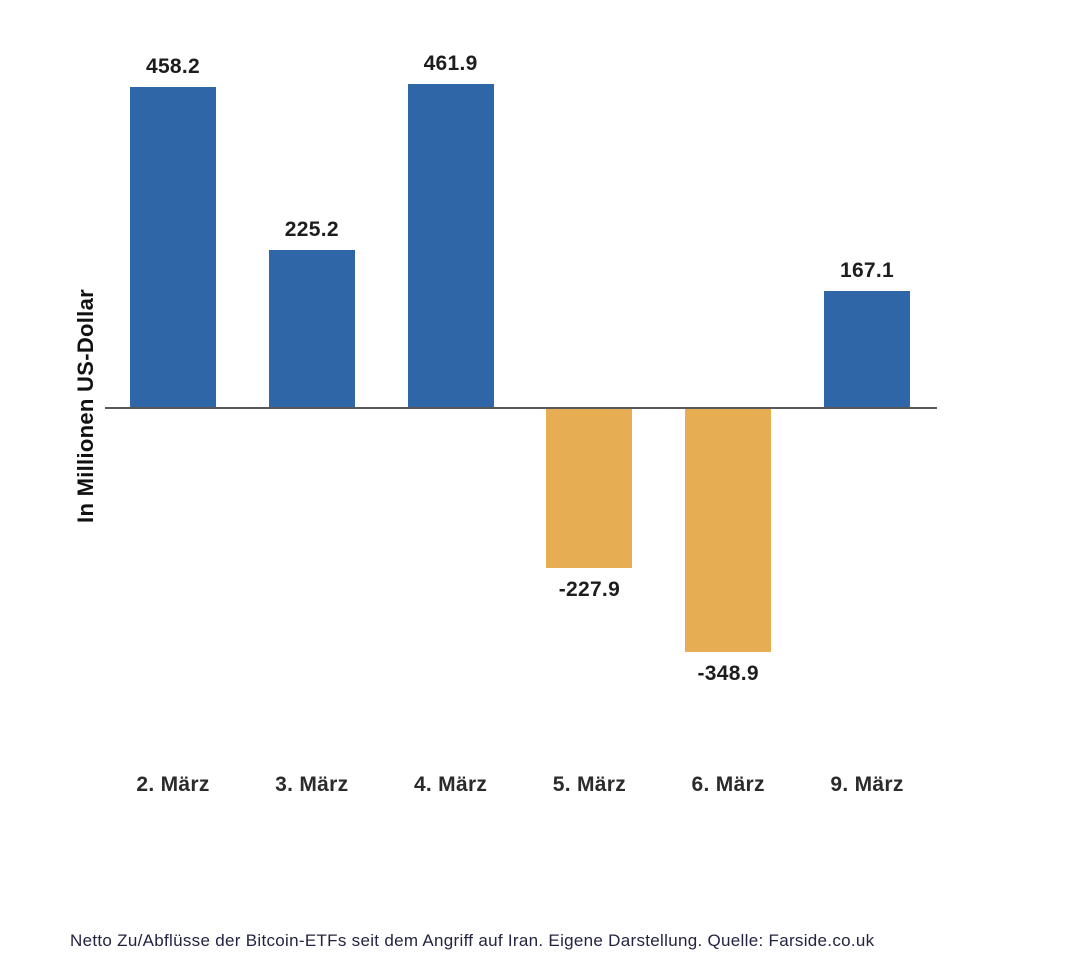 The image size is (1080, 976). What do you see at coordinates (450, 784) in the screenshot?
I see `category-label-4. März: 4. März` at bounding box center [450, 784].